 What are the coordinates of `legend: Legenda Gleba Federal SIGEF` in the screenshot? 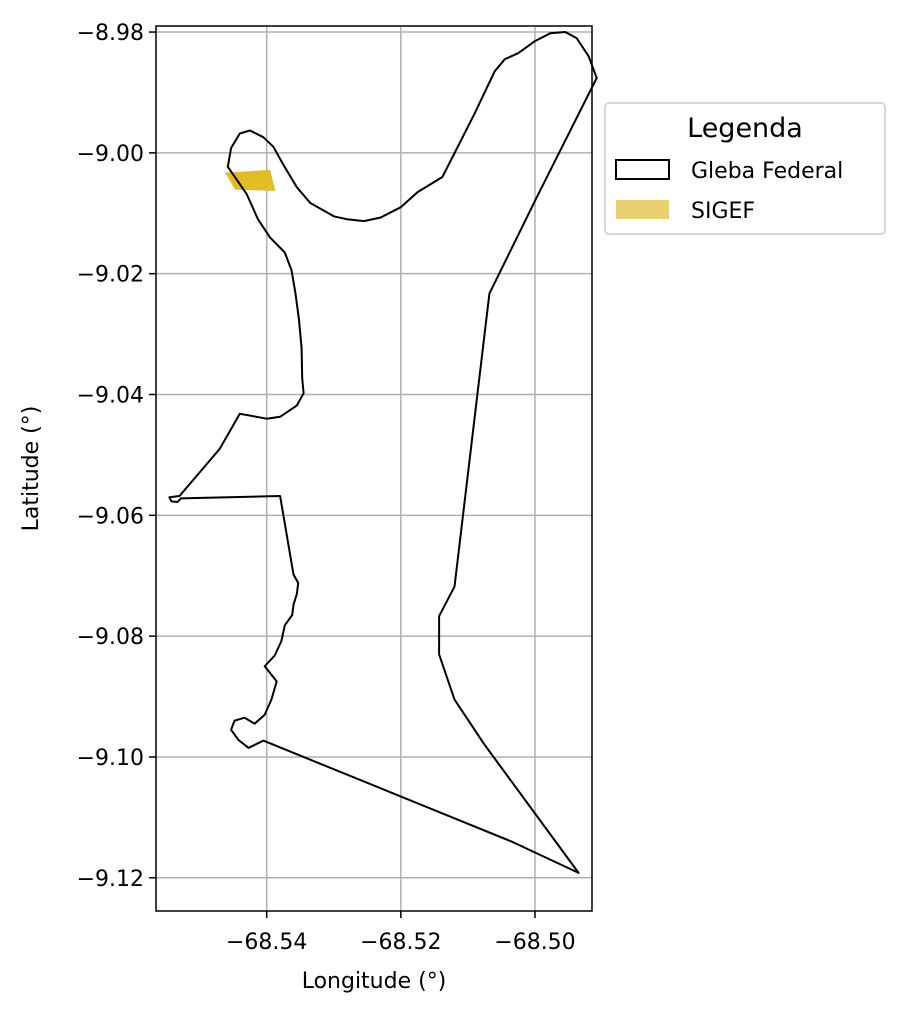 It's located at (745, 168).